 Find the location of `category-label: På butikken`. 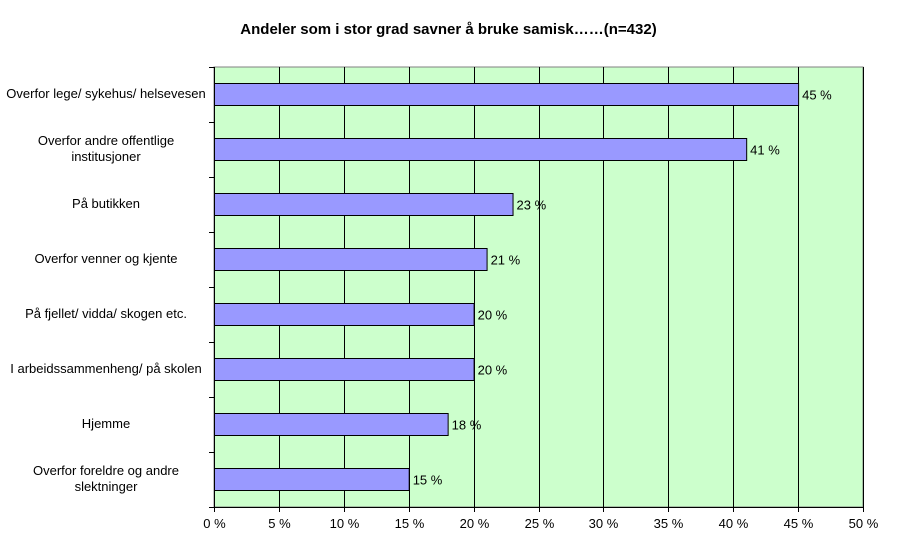

category-label: På butikken is located at coordinates (106, 203).